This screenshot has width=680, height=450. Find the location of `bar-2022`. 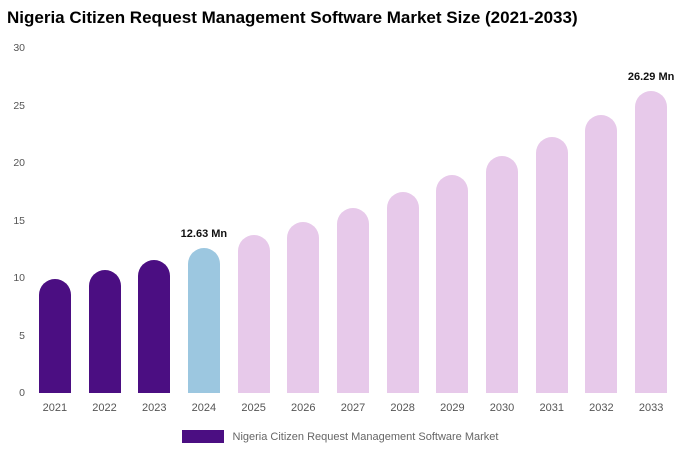

bar-2022 is located at coordinates (104, 331).